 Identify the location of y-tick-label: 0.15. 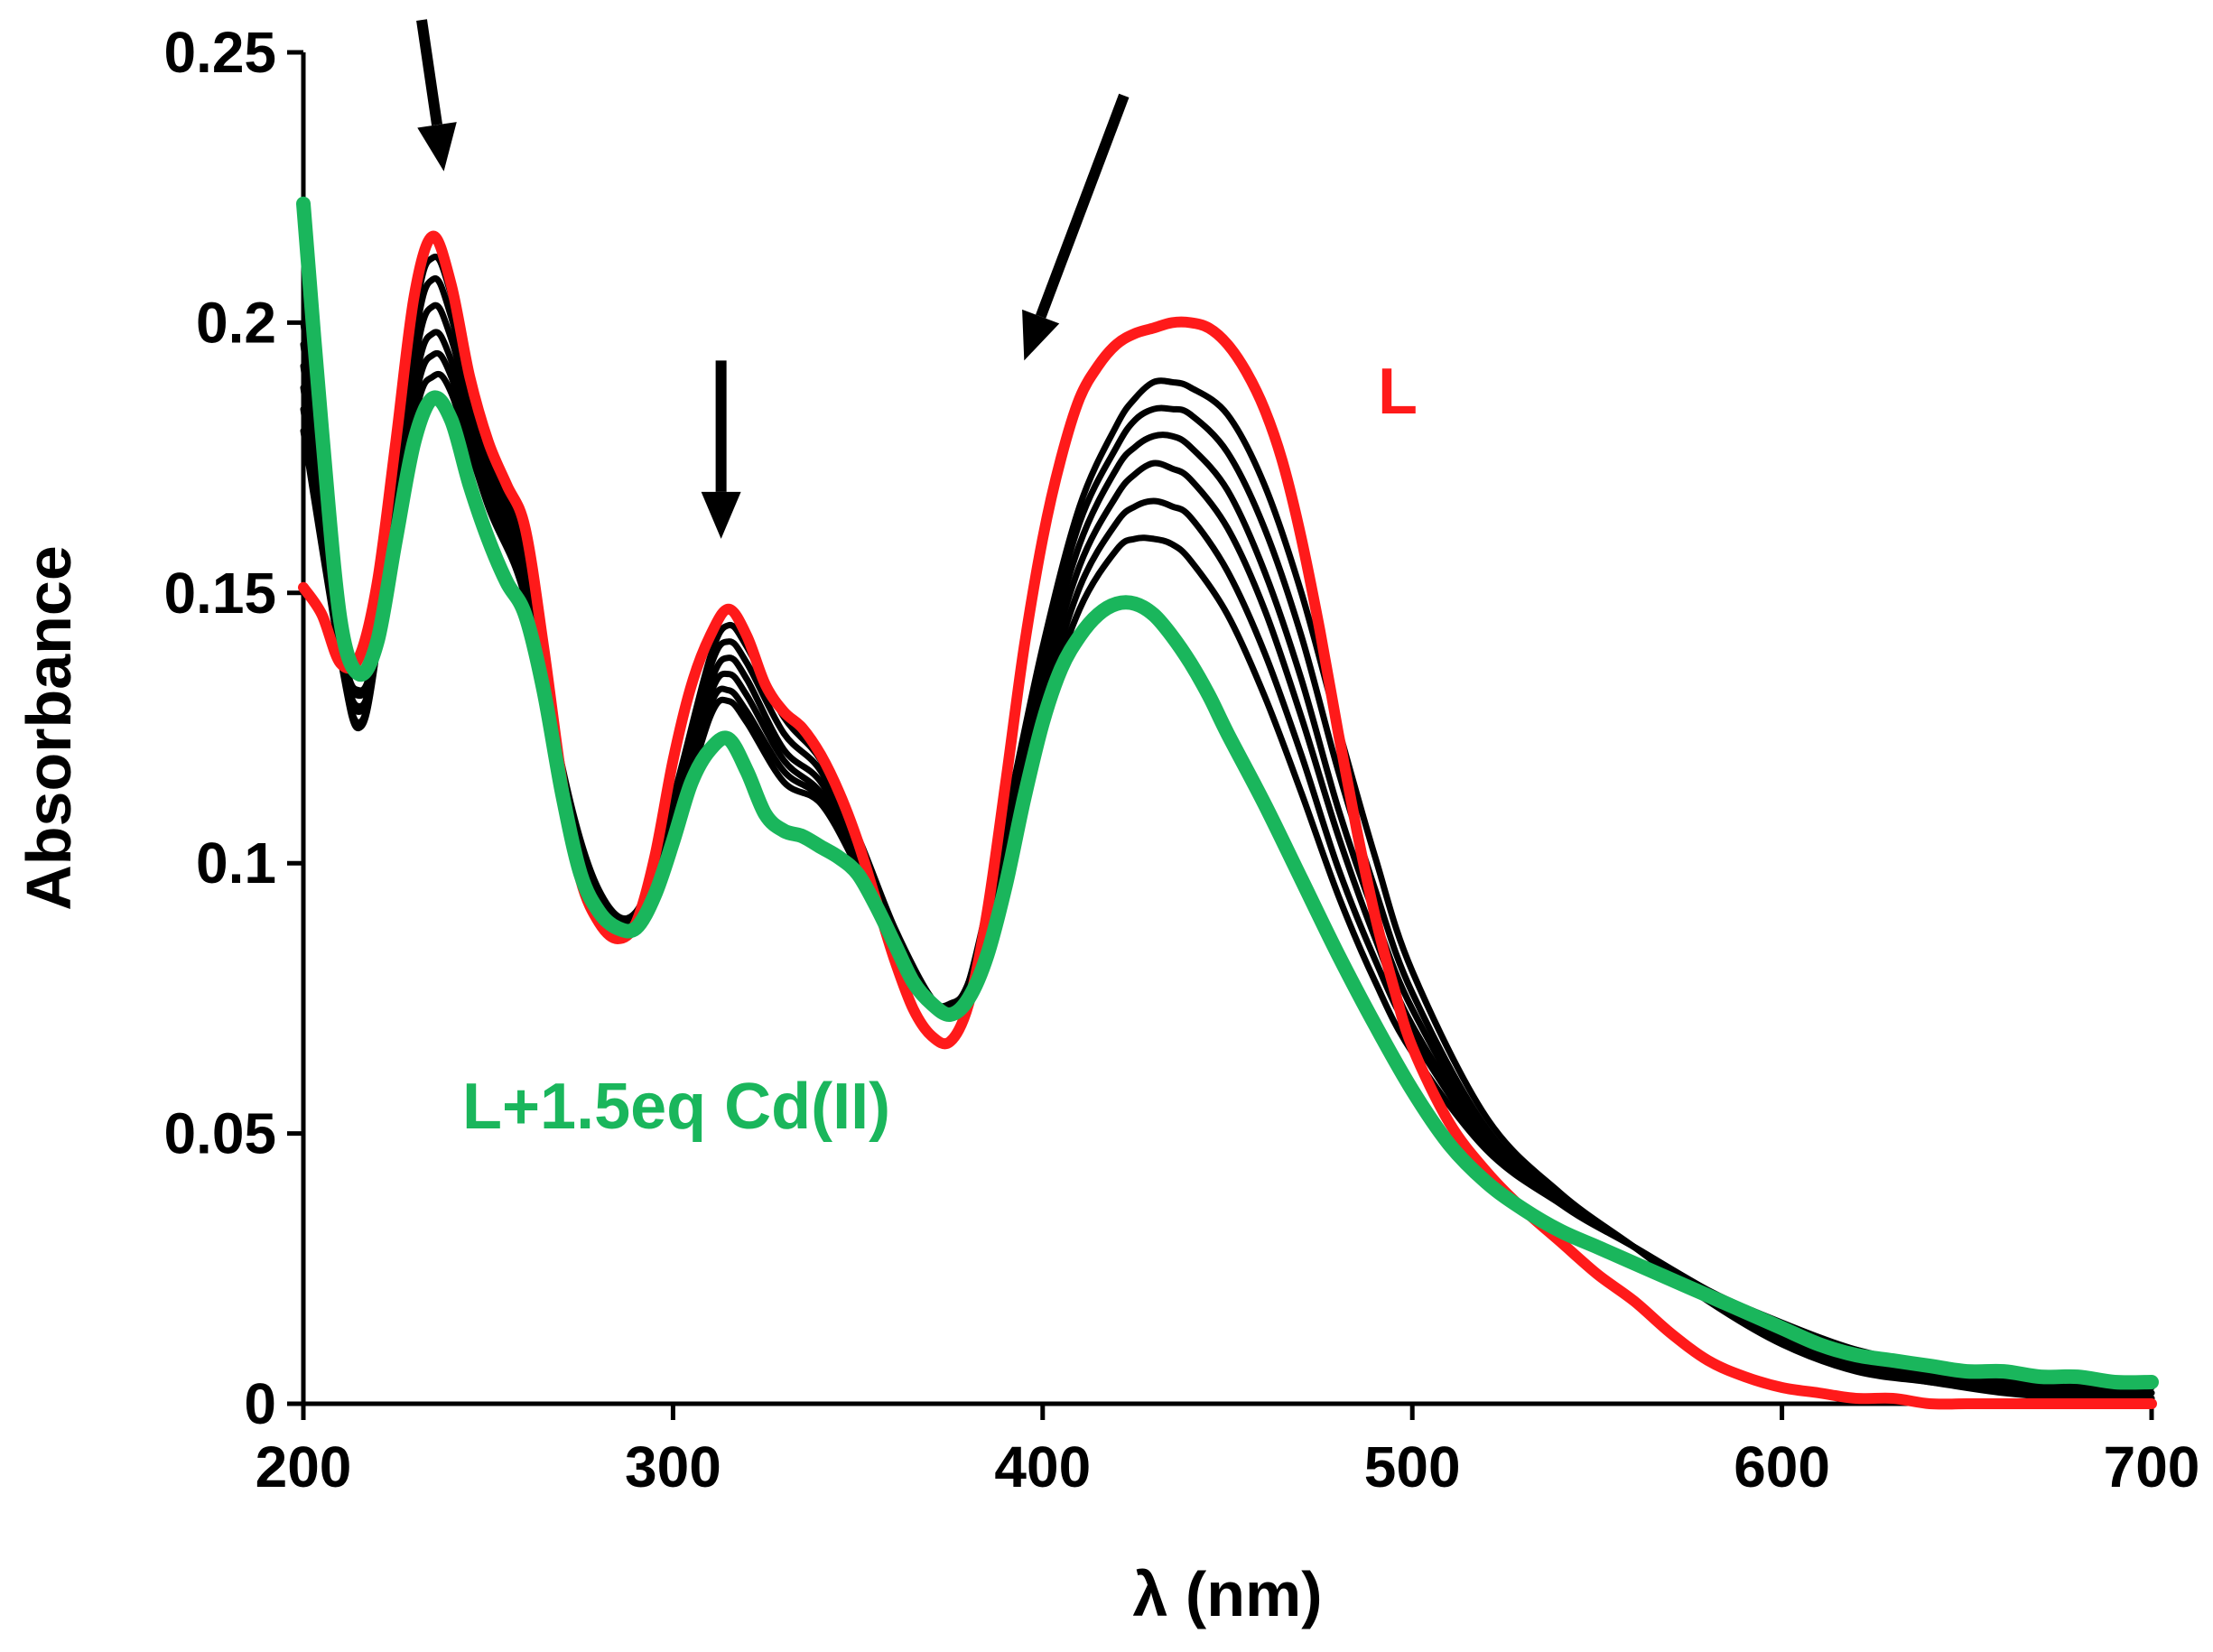
(220, 593).